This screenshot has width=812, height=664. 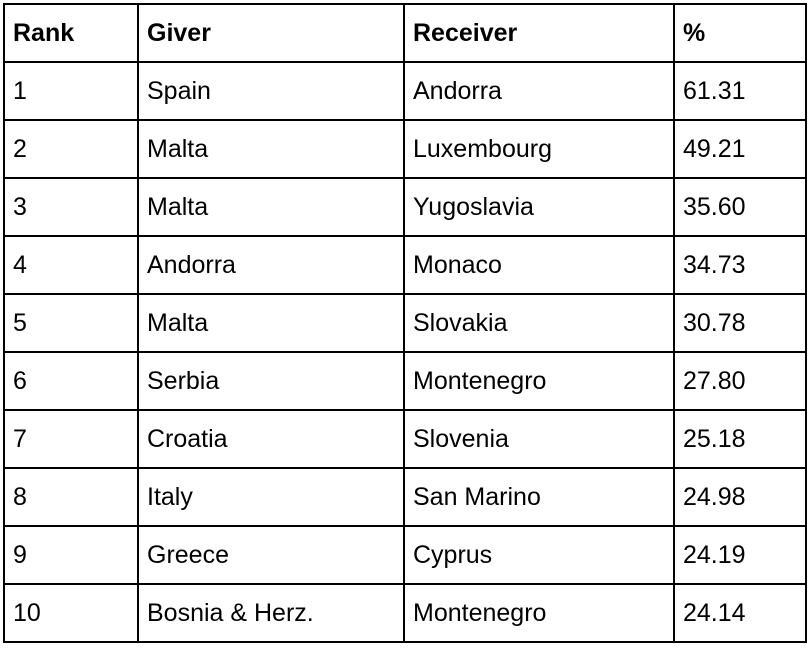 I want to click on rank-cell: 8, so click(x=71, y=497).